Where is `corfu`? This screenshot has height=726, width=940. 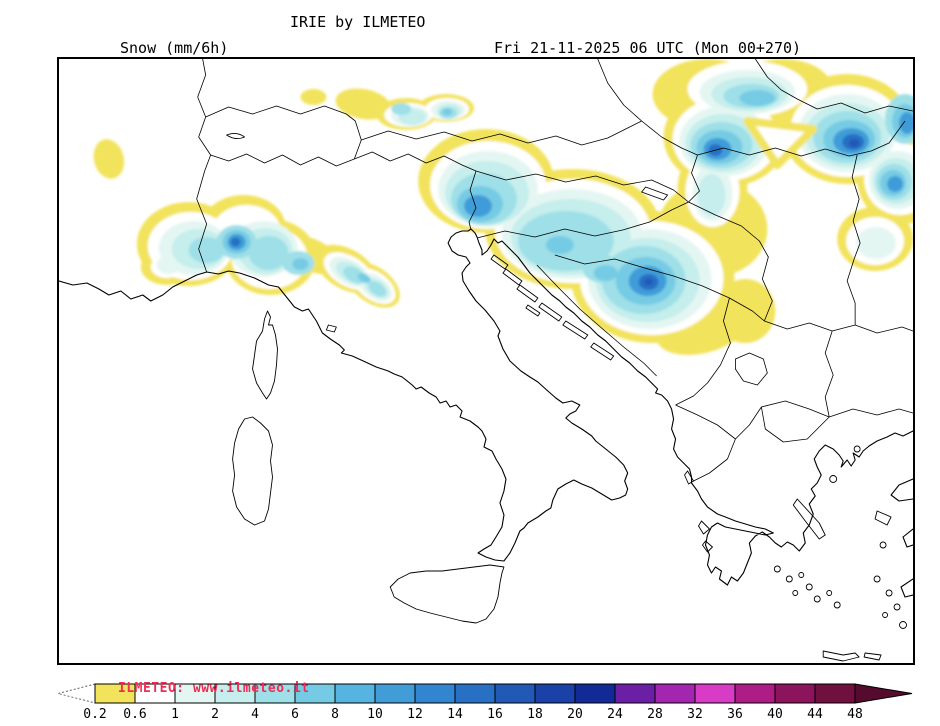 corfu is located at coordinates (689, 477).